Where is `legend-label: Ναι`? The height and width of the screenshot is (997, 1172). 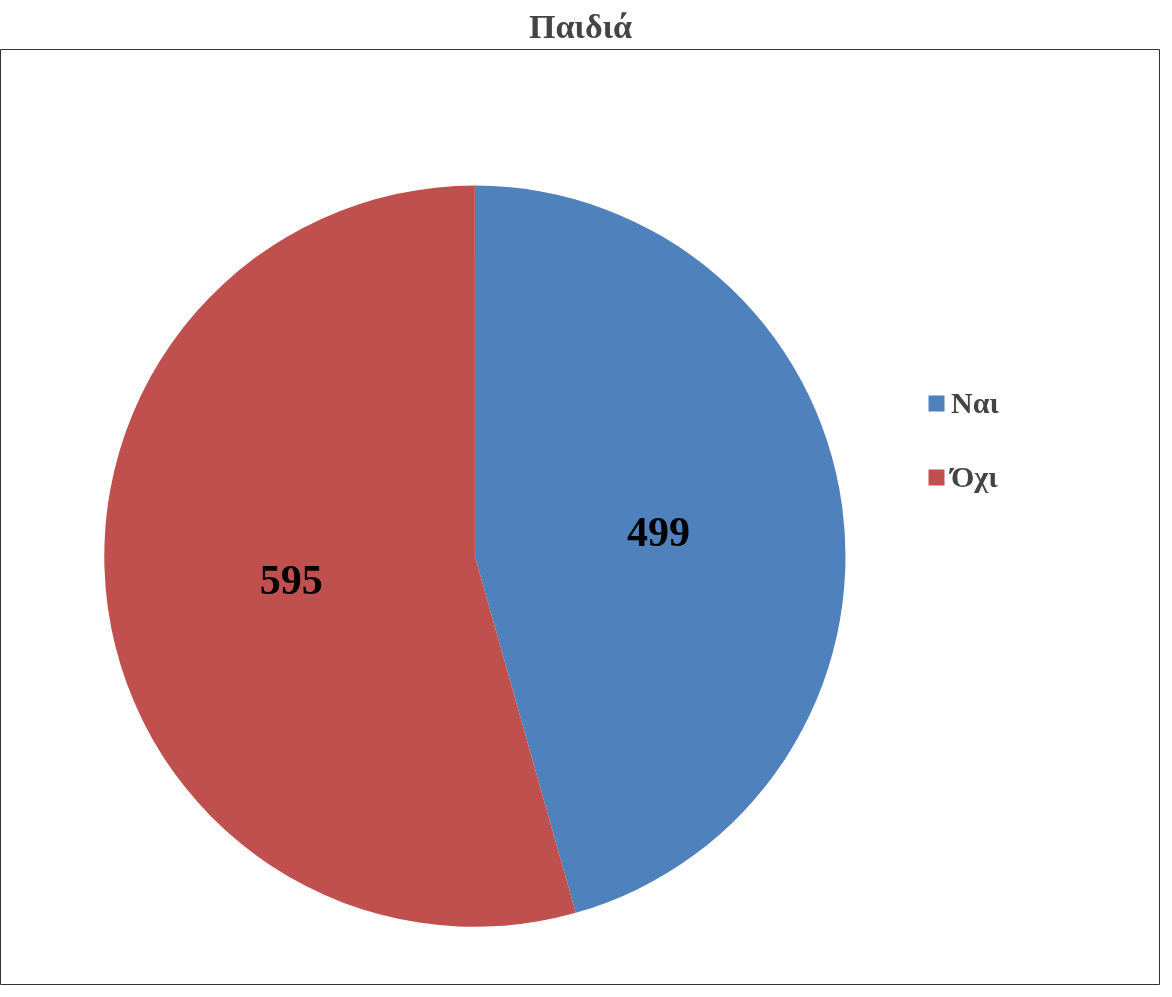
legend-label: Ναι is located at coordinates (975, 403).